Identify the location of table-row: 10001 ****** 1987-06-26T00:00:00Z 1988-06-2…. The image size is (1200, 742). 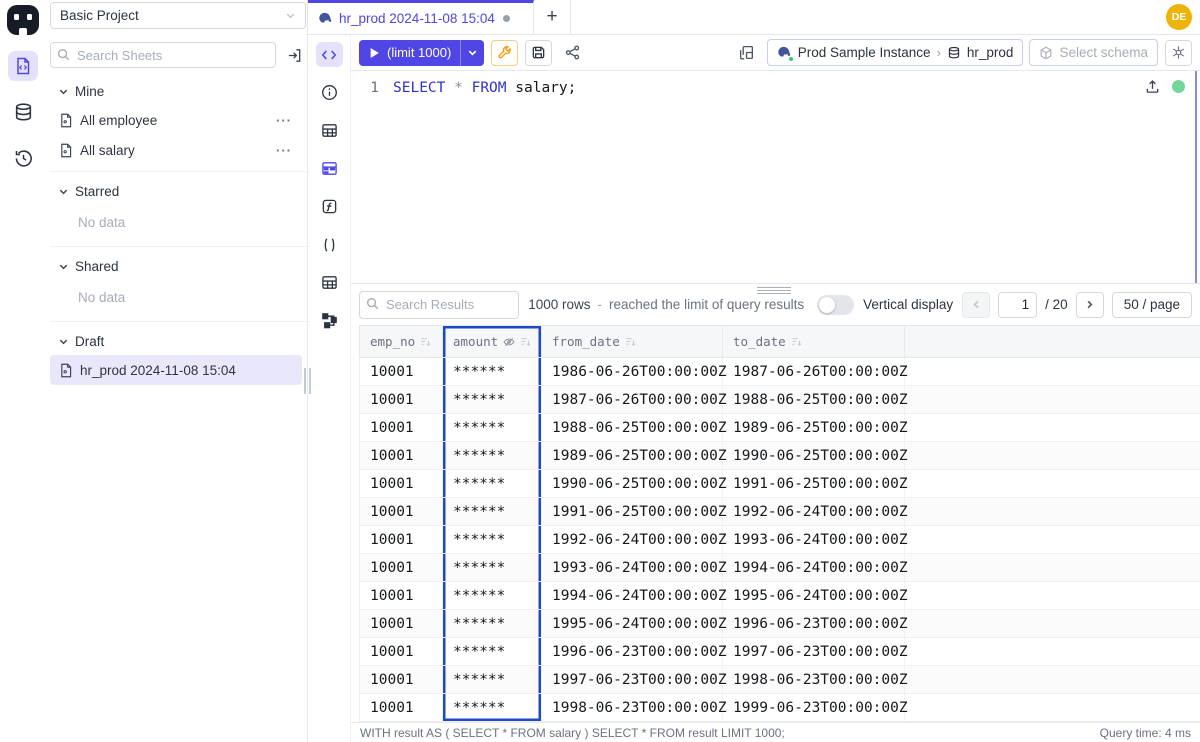
(779, 399).